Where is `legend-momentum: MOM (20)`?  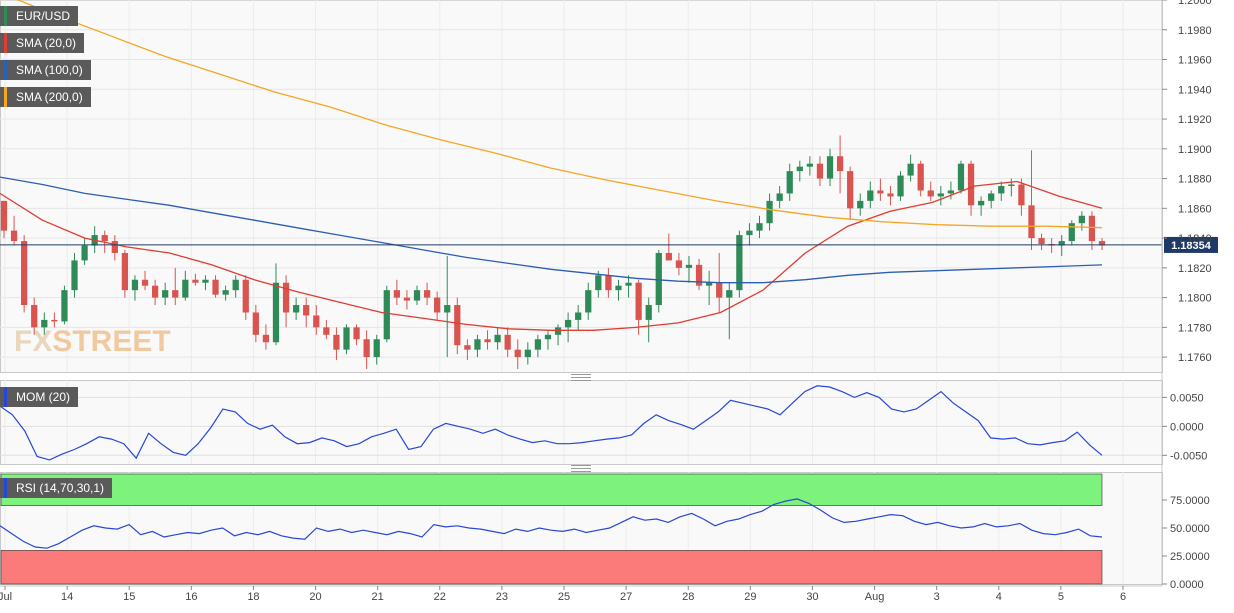 legend-momentum: MOM (20) is located at coordinates (39, 397).